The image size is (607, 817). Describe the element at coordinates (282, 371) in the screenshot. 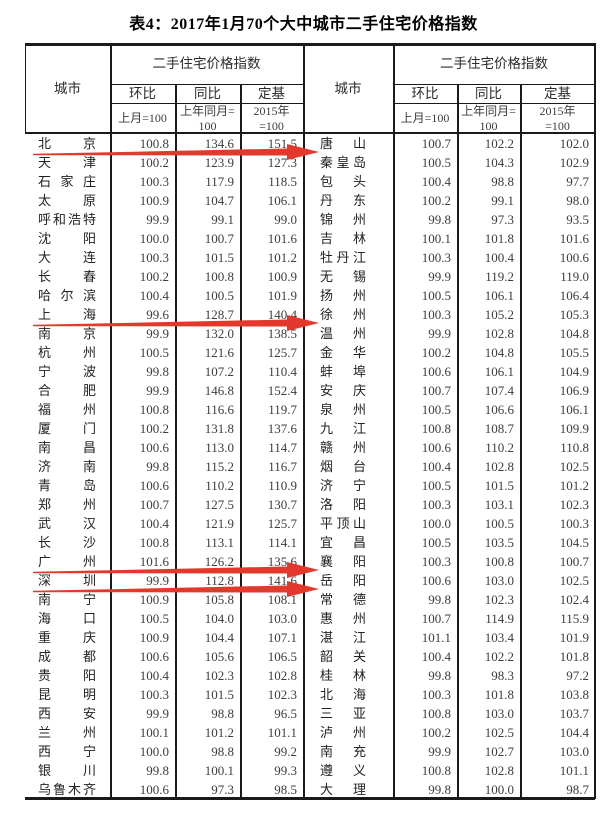

I see `index-value-cell: 110.4` at that location.